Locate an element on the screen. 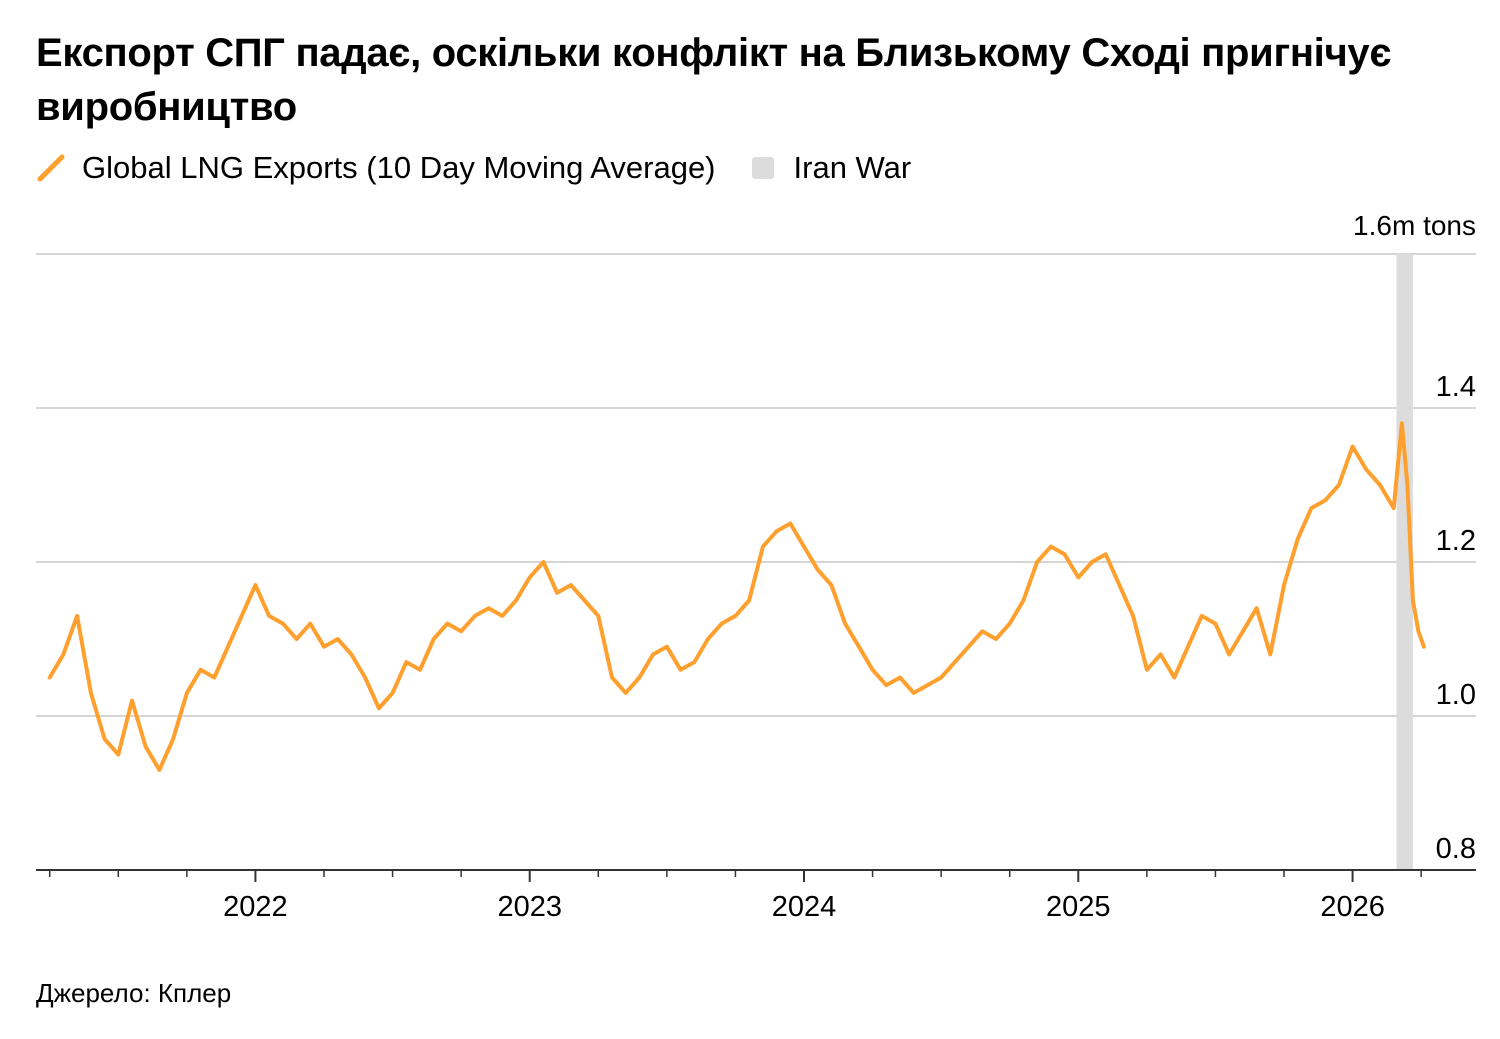 The width and height of the screenshot is (1500, 1039). iran-war-band is located at coordinates (1404, 562).